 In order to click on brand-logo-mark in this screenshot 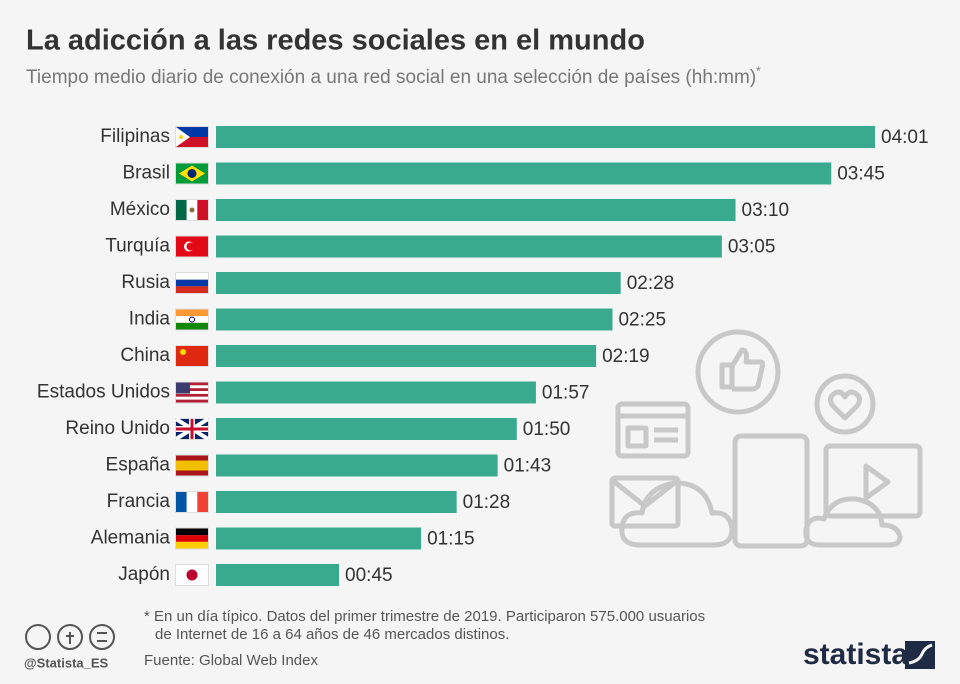, I will do `click(920, 654)`.